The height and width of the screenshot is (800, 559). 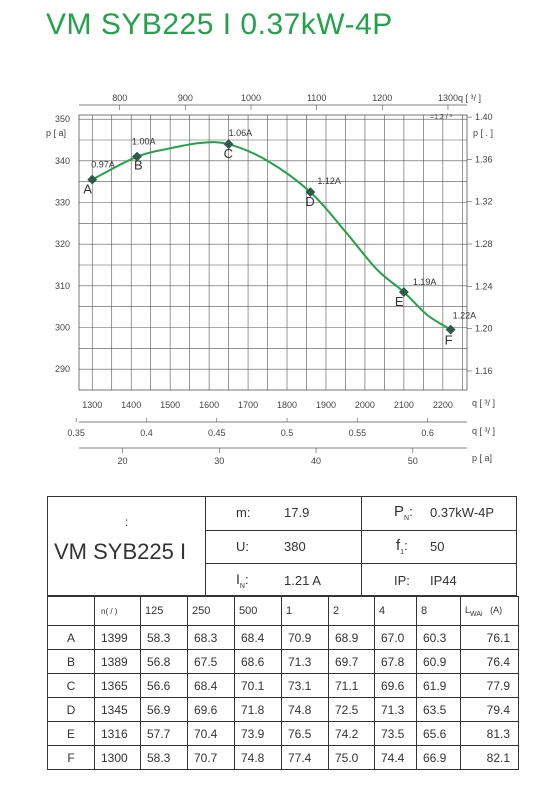 What do you see at coordinates (489, 733) in the screenshot?
I see `row-total: 81.3` at bounding box center [489, 733].